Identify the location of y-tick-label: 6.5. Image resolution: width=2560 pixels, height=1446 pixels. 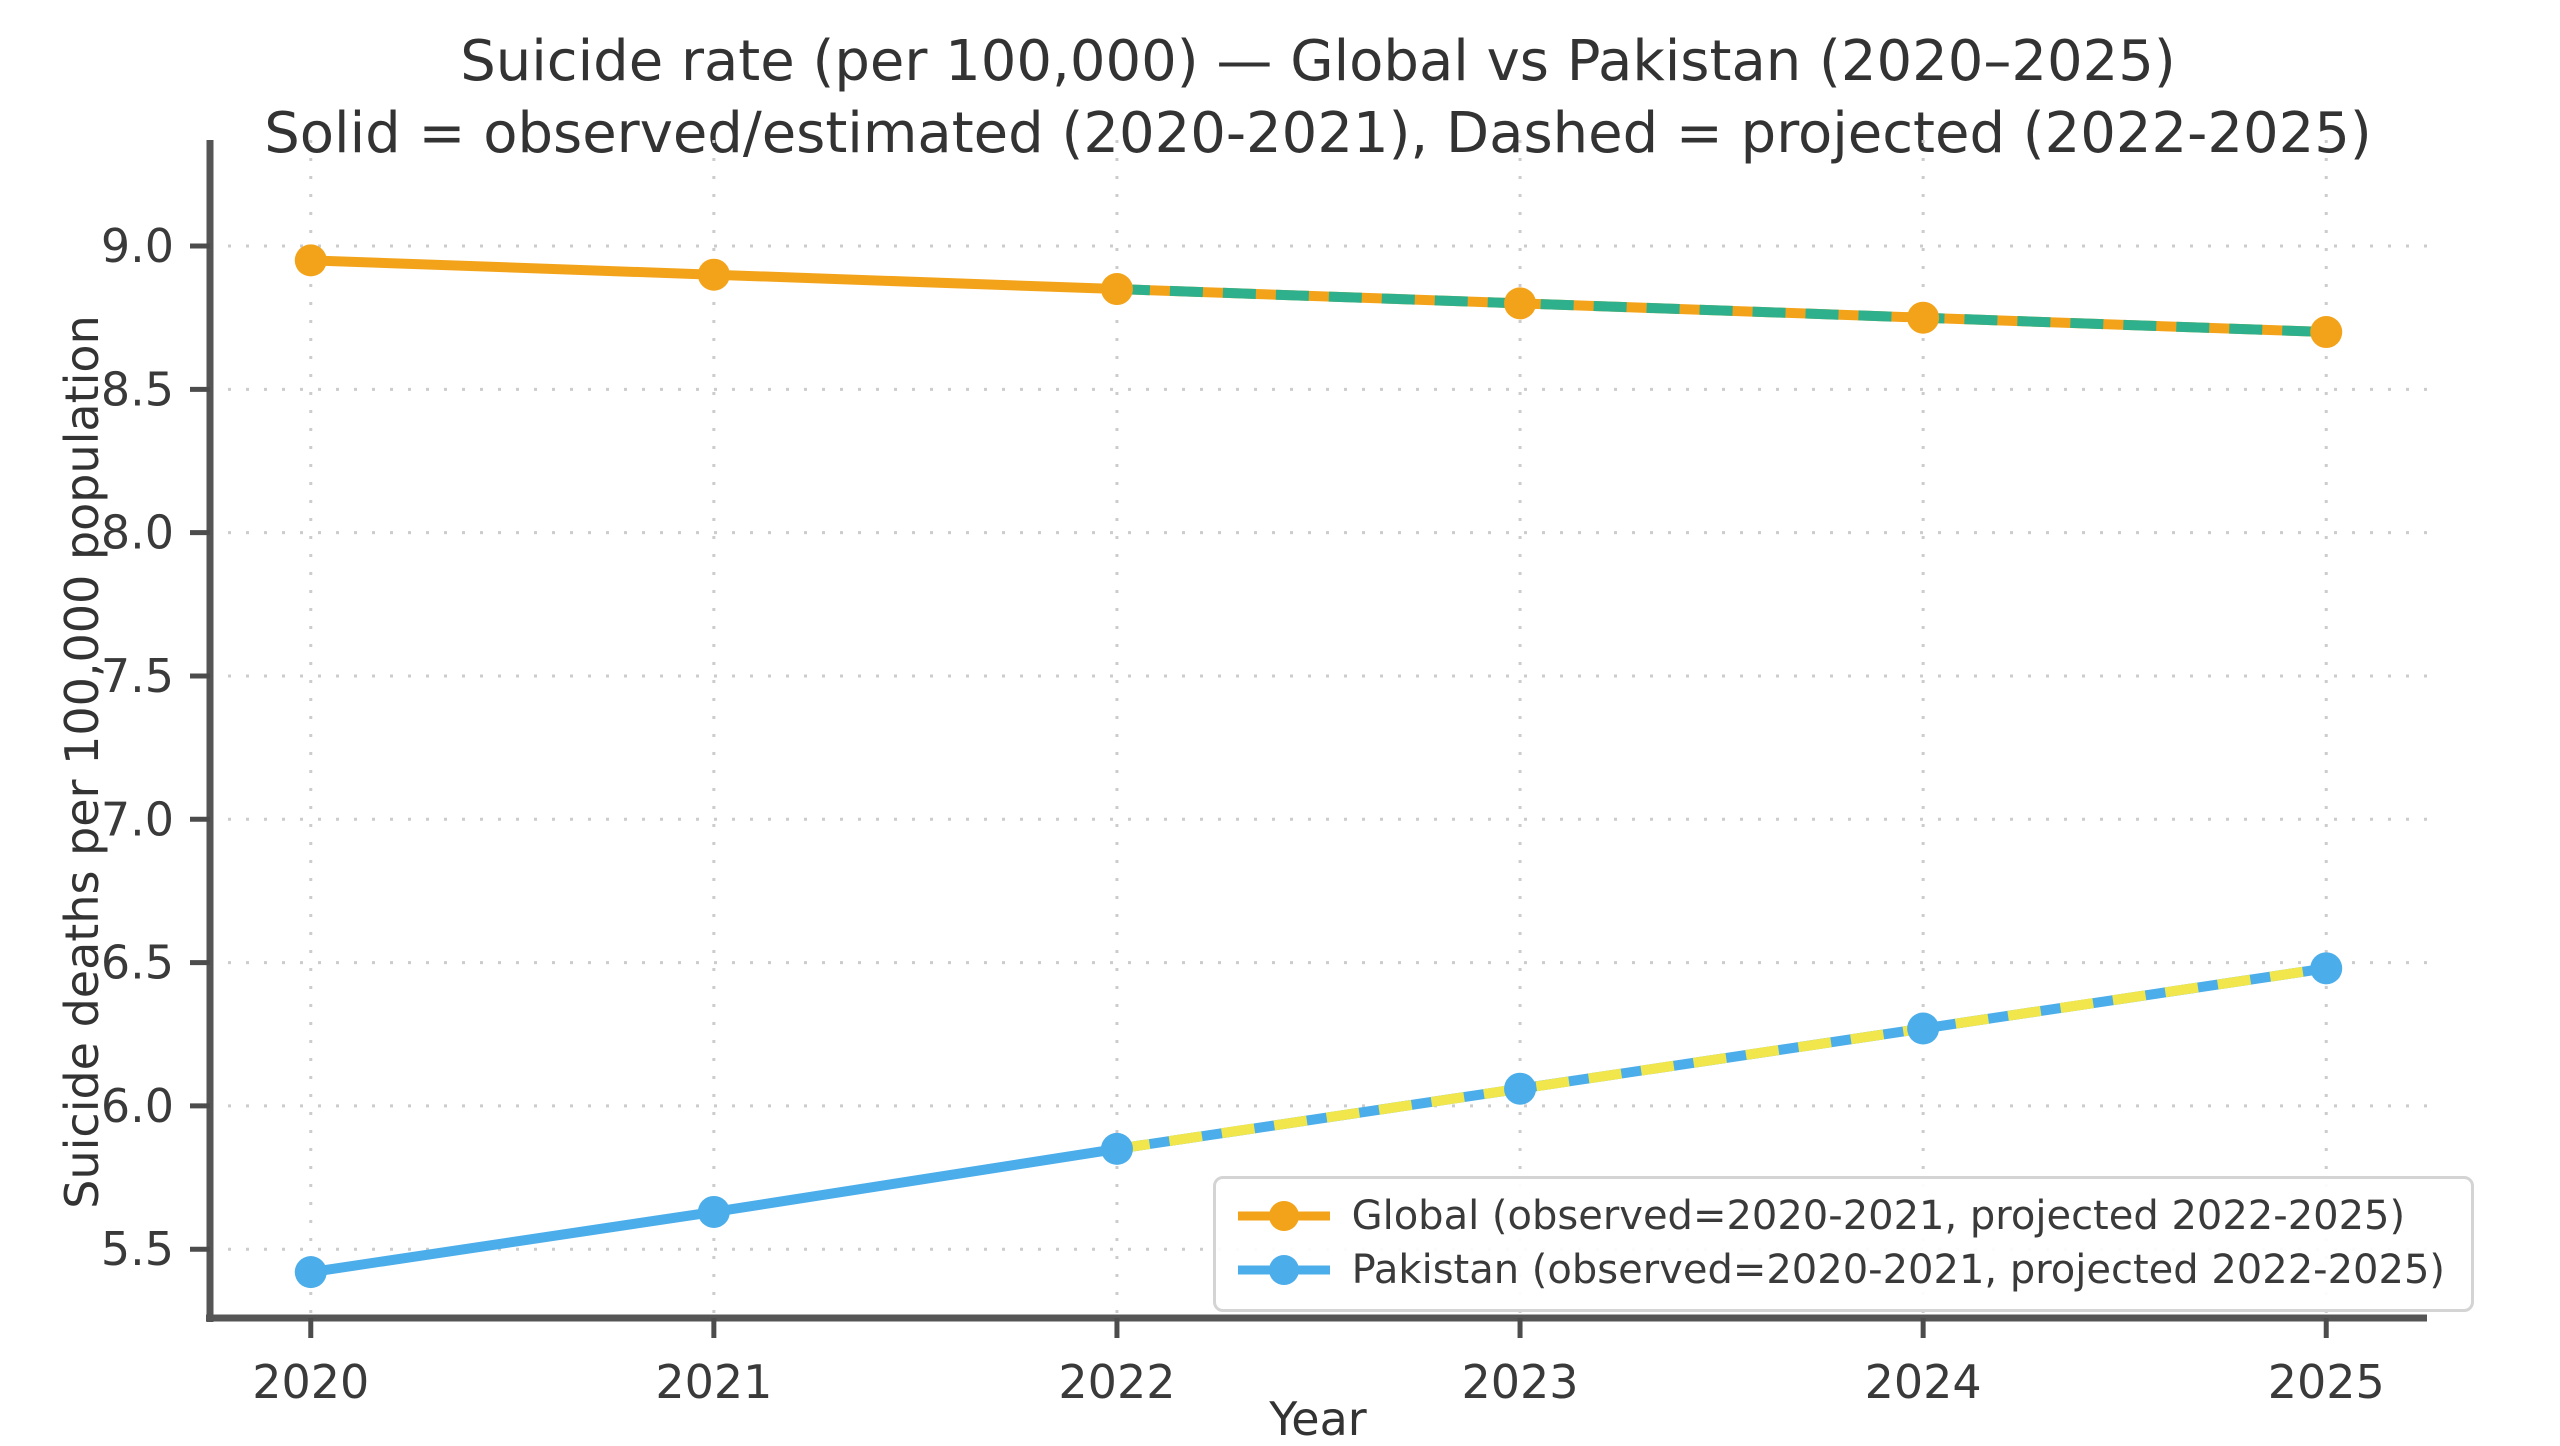
(137, 963).